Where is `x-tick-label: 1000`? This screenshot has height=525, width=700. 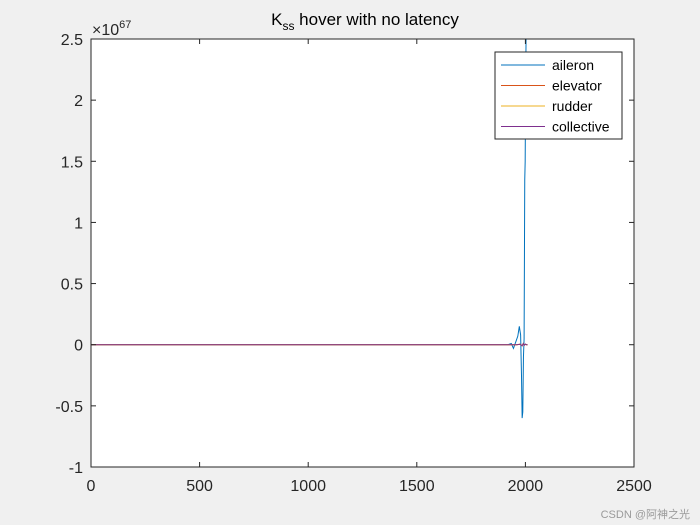 x-tick-label: 1000 is located at coordinates (308, 486).